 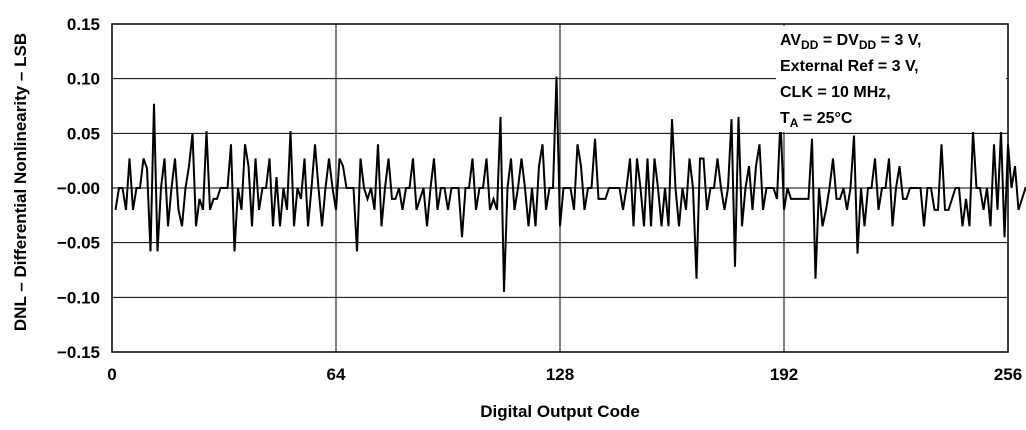 I want to click on annotation-line: CLK = 10 MHz,, so click(x=835, y=92).